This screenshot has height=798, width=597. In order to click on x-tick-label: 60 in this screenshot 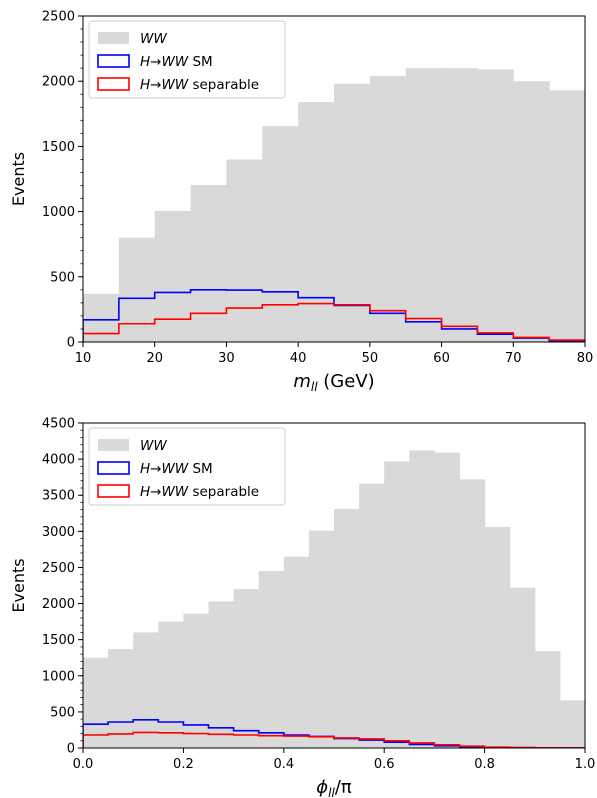, I will do `click(441, 358)`.